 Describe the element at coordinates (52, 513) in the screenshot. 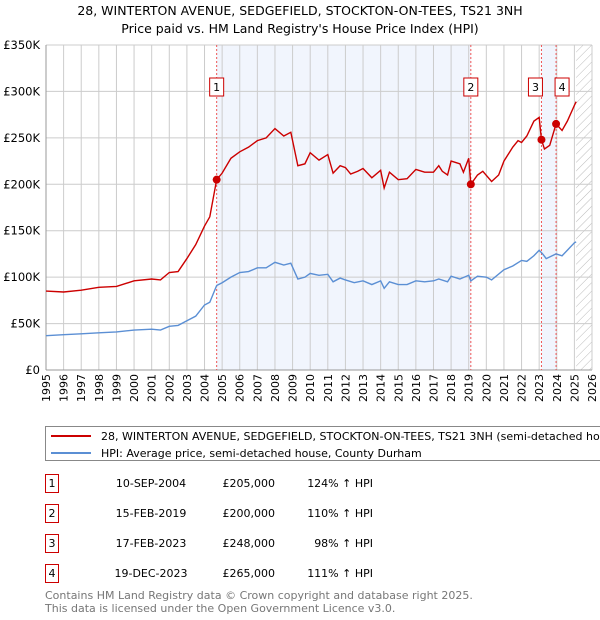

I see `sale-number: 2` at that location.